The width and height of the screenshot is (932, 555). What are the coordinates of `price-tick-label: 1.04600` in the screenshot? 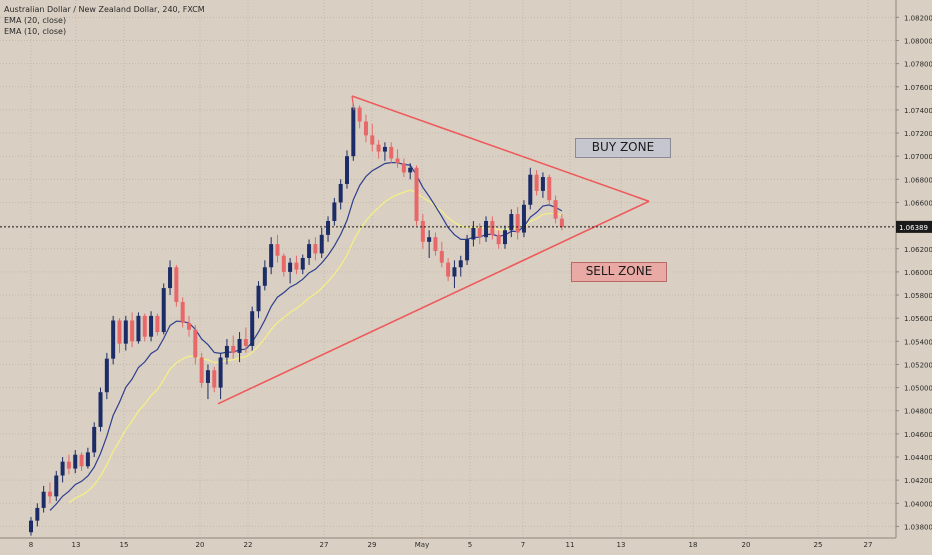 It's located at (918, 435).